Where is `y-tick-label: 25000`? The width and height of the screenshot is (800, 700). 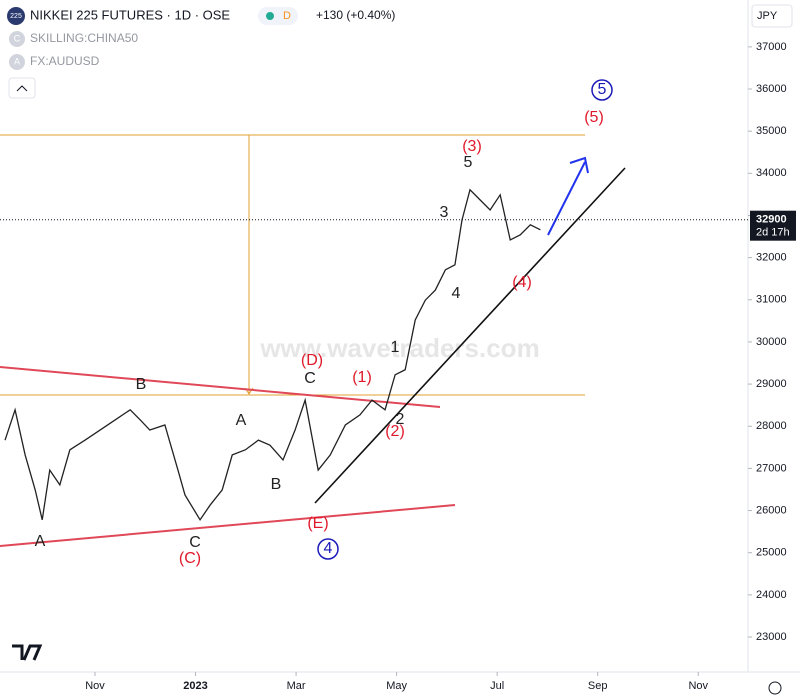 y-tick-label: 25000 is located at coordinates (771, 553).